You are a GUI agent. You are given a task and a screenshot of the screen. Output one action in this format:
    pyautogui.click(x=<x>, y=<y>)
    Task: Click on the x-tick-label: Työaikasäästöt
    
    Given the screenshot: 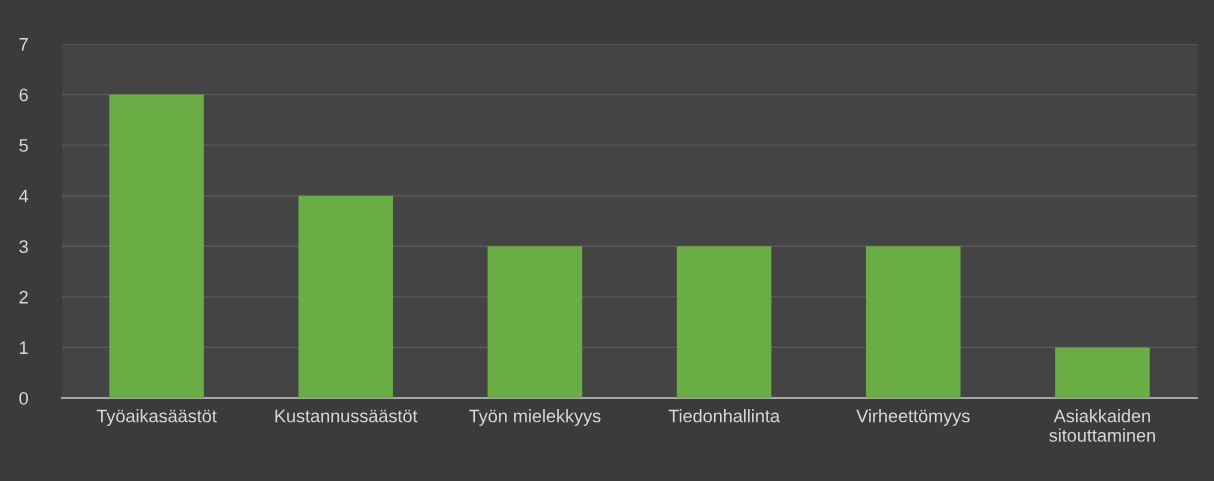 What is the action you would take?
    pyautogui.click(x=156, y=417)
    